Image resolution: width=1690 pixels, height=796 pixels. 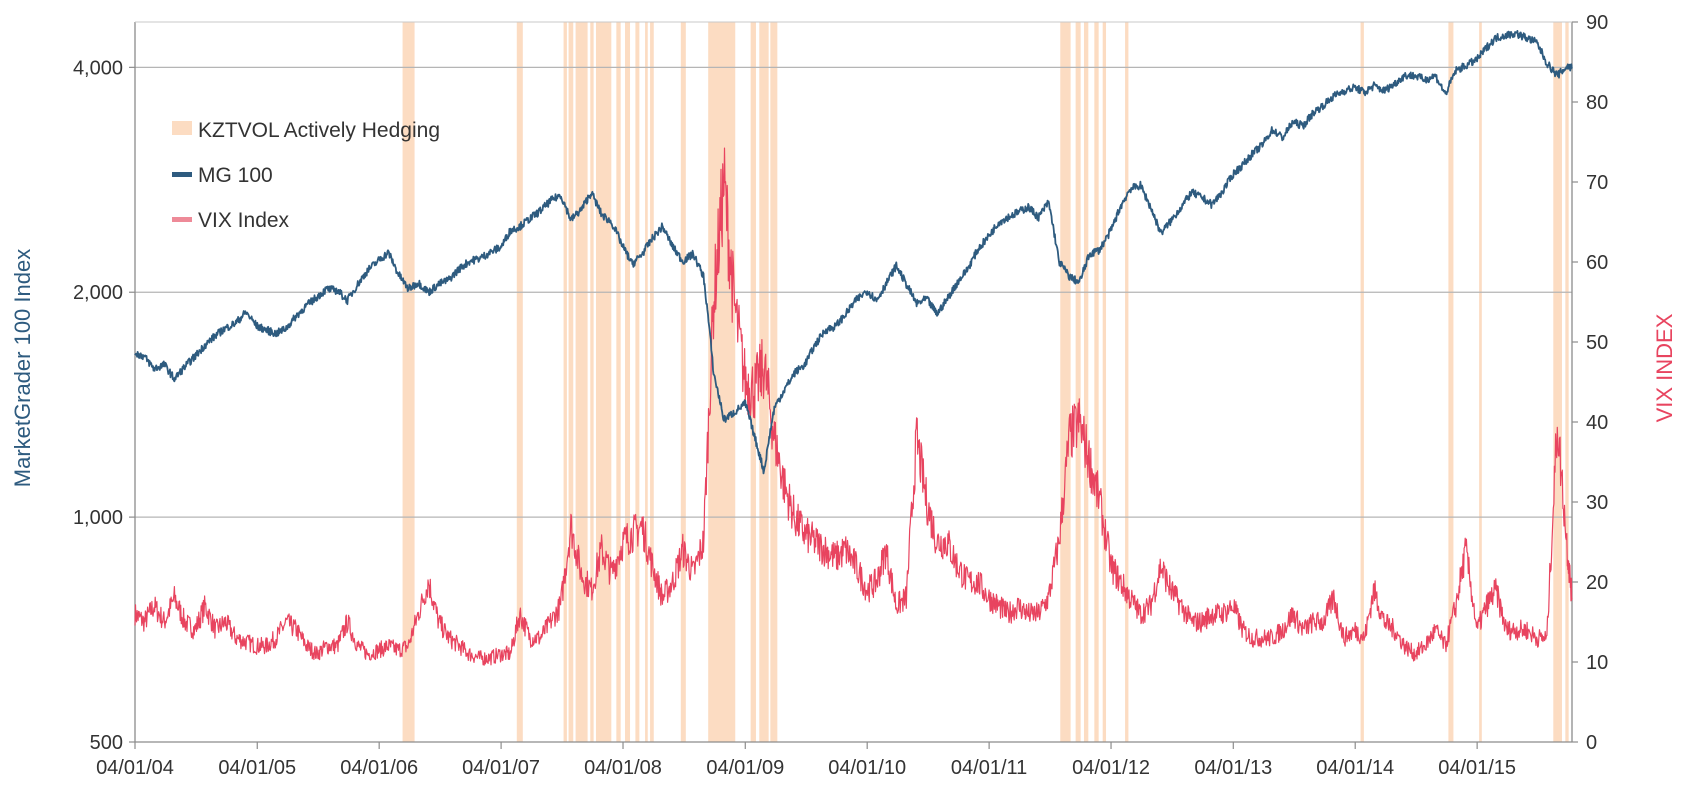 I want to click on left-tick-label: 2,000, so click(x=98, y=293).